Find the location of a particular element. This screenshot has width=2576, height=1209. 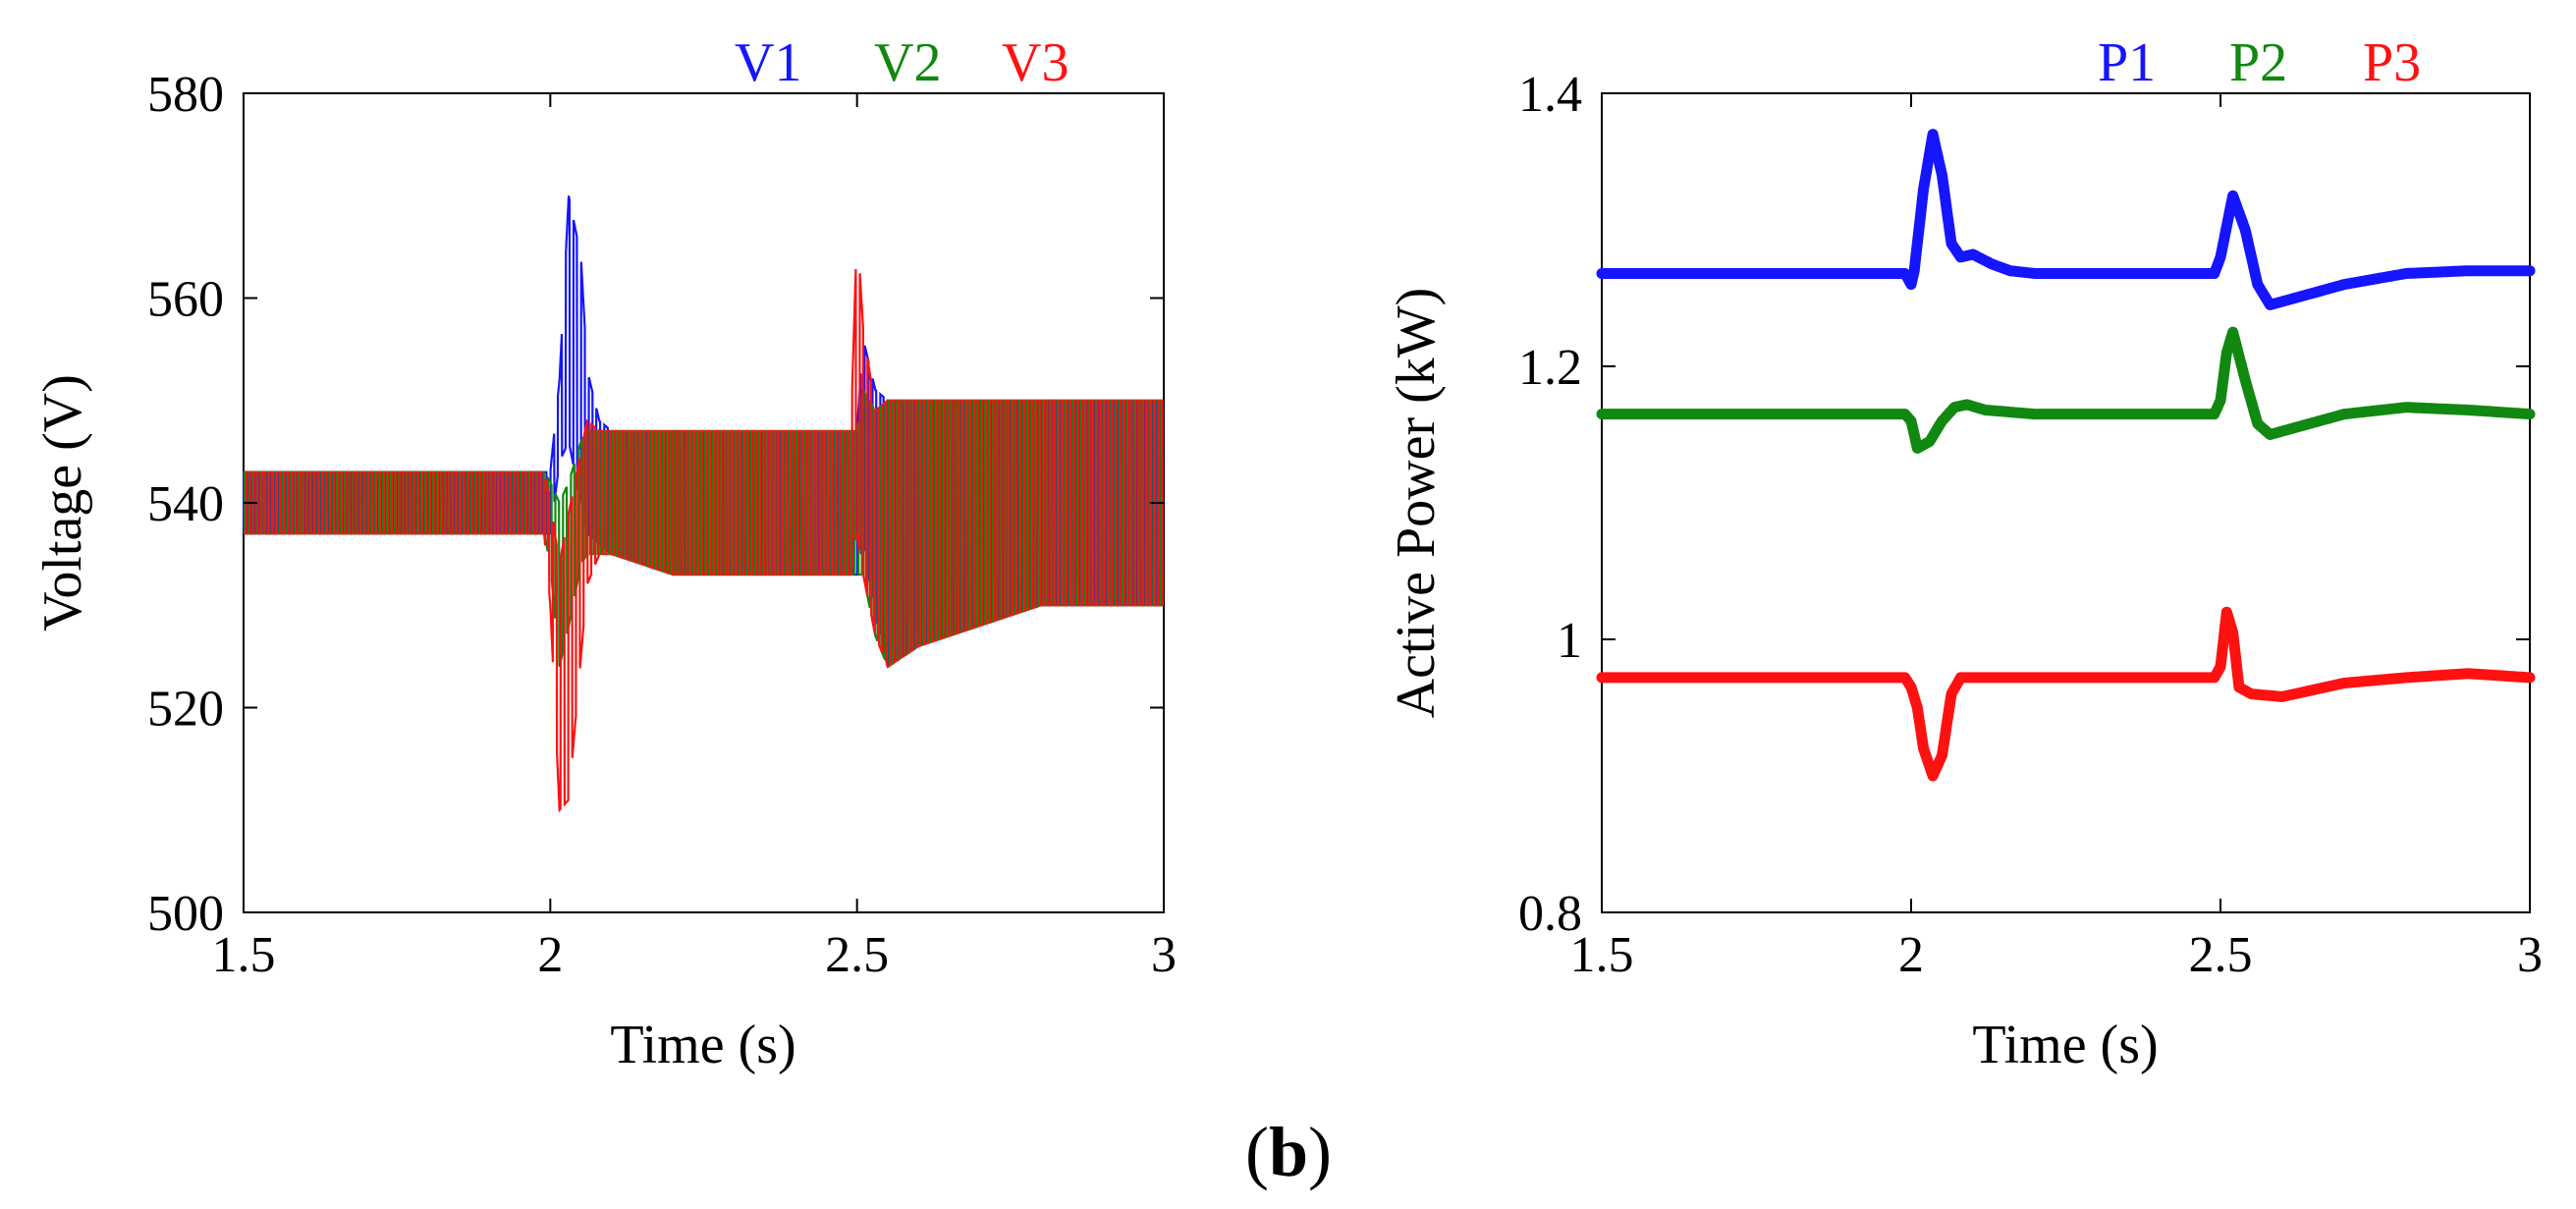

voltage-legend-entry-v3: V3 is located at coordinates (1035, 62).